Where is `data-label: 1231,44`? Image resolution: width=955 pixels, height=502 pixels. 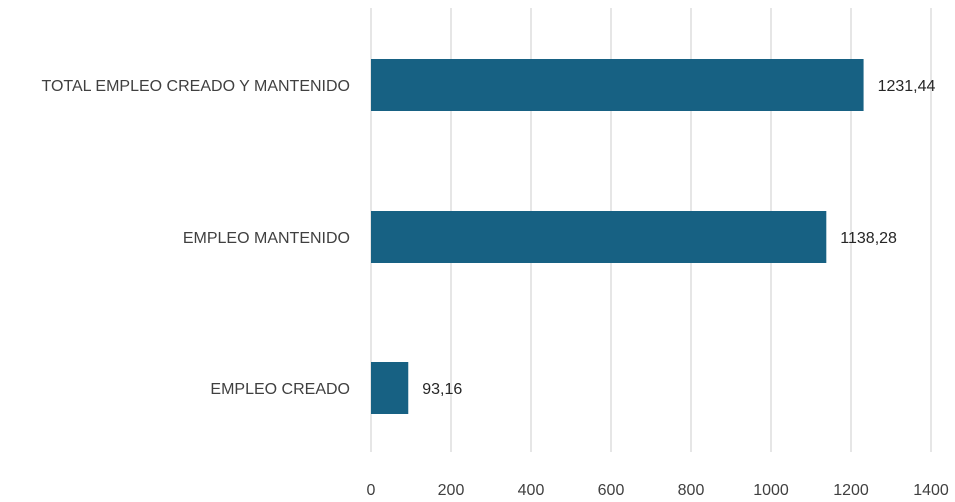 data-label: 1231,44 is located at coordinates (907, 86).